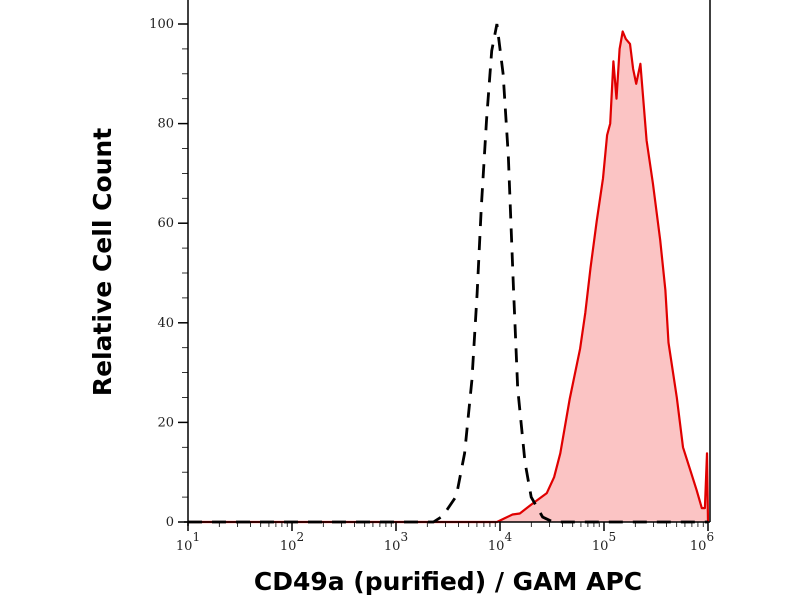 The height and width of the screenshot is (600, 800). What do you see at coordinates (448, 581) in the screenshot?
I see `x-axis-title: CD49a (purified) / GAM APC` at bounding box center [448, 581].